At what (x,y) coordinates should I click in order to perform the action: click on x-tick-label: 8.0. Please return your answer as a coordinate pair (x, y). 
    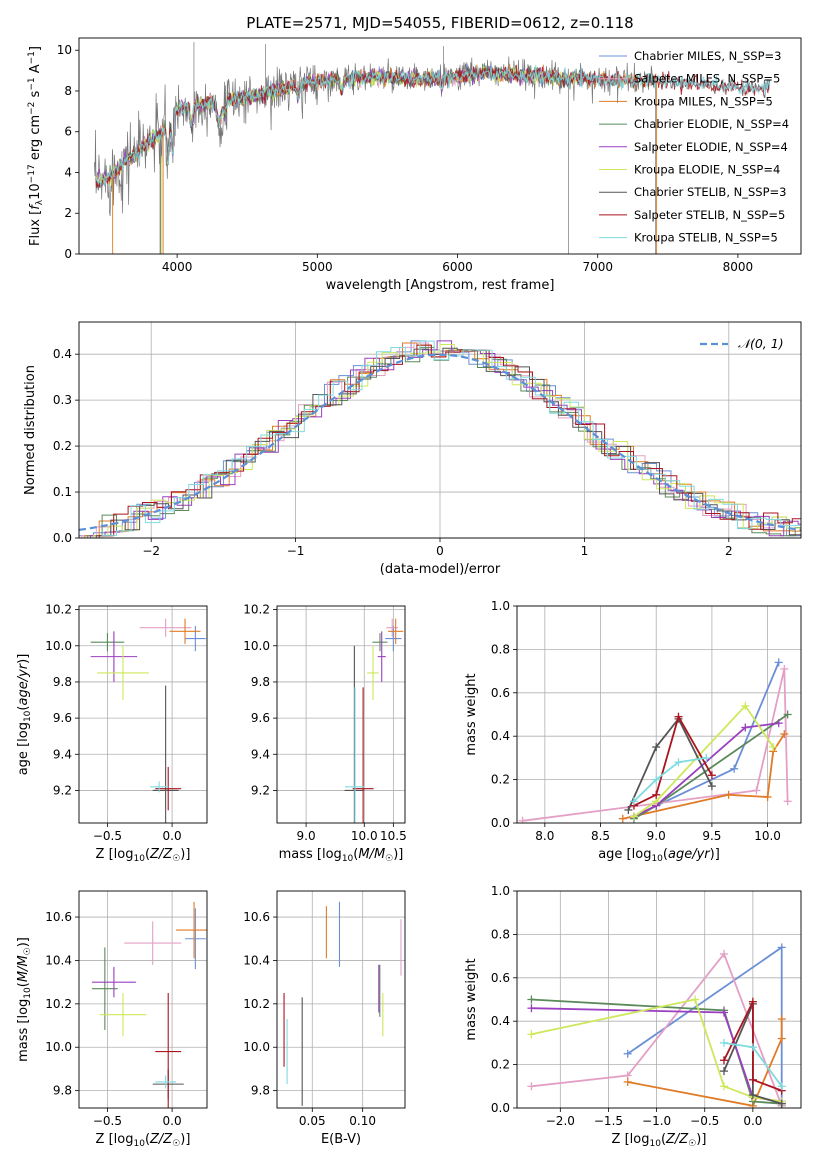
    Looking at the image, I should click on (544, 836).